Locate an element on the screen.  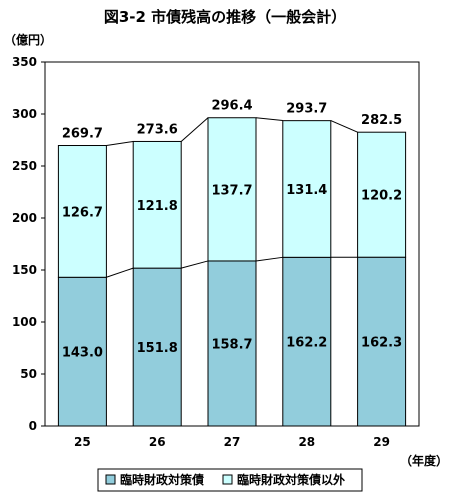
x-tick-label: 28 is located at coordinates (306, 442).